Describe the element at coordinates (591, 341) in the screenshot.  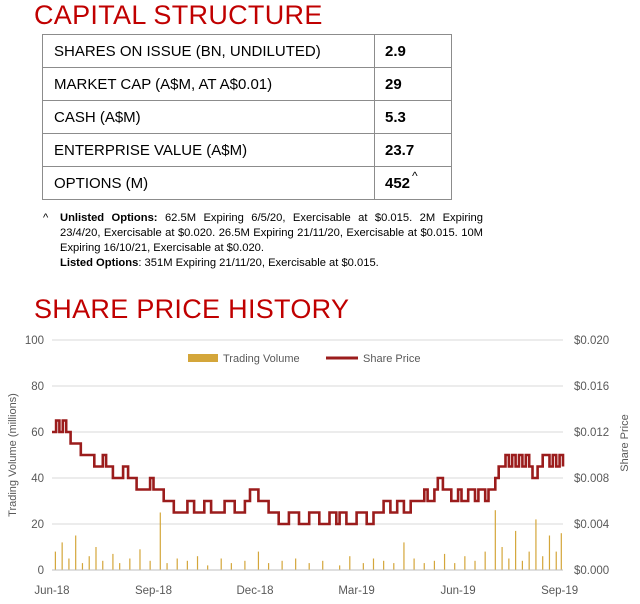
I see `right-tick-label: $0.020` at that location.